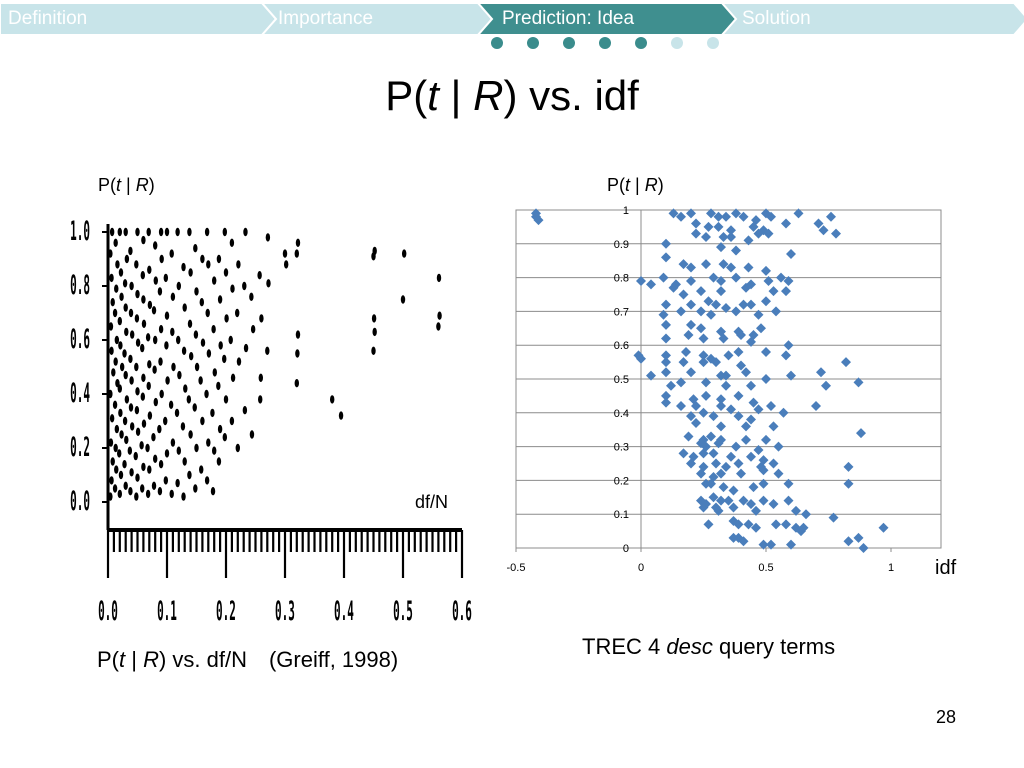  What do you see at coordinates (621, 279) in the screenshot?
I see `right-y-tick-label: 0.8` at bounding box center [621, 279].